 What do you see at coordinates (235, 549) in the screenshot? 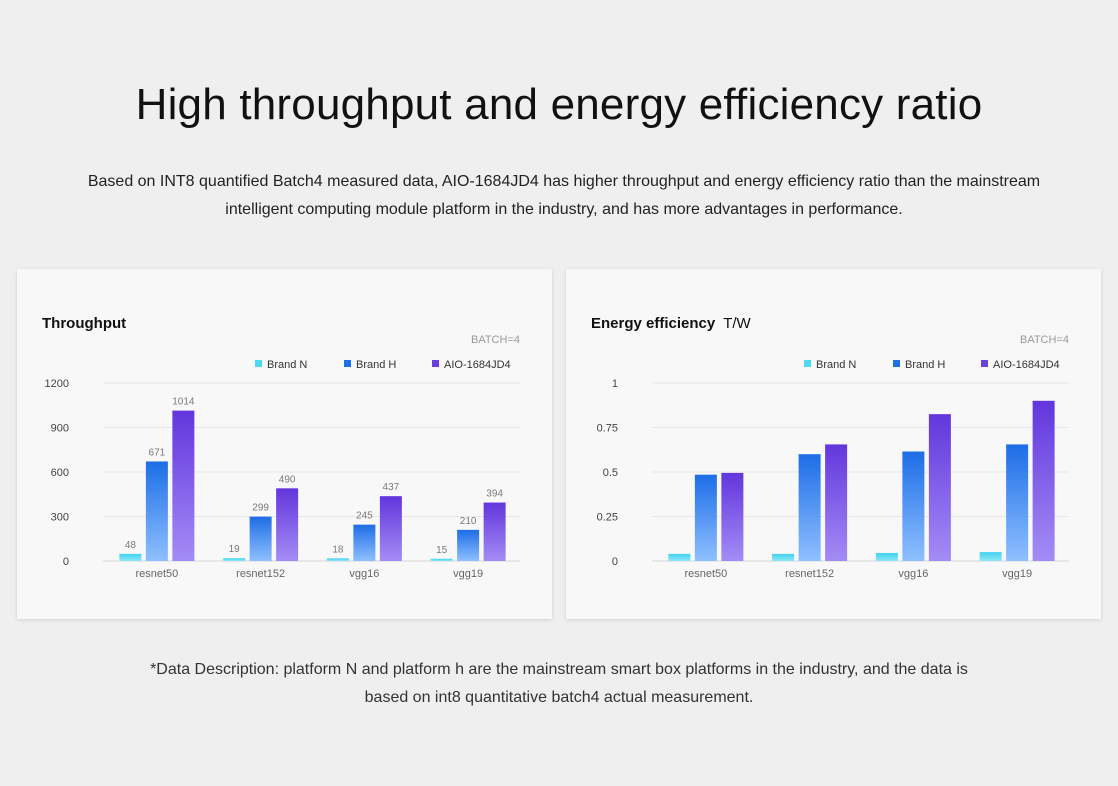
I see `data-label: 19` at bounding box center [235, 549].